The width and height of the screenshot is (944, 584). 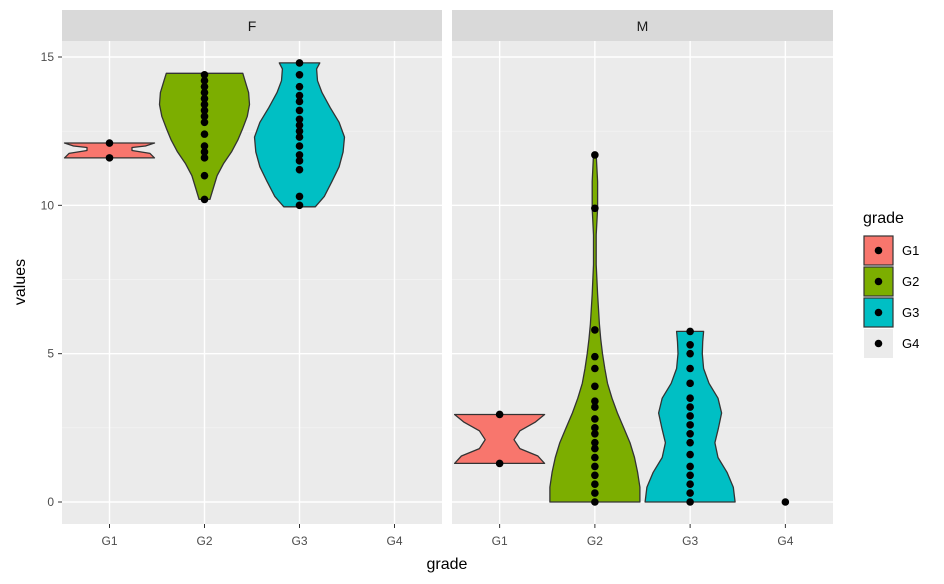 What do you see at coordinates (595, 541) in the screenshot?
I see `x-tick-label-M-G2: G2` at bounding box center [595, 541].